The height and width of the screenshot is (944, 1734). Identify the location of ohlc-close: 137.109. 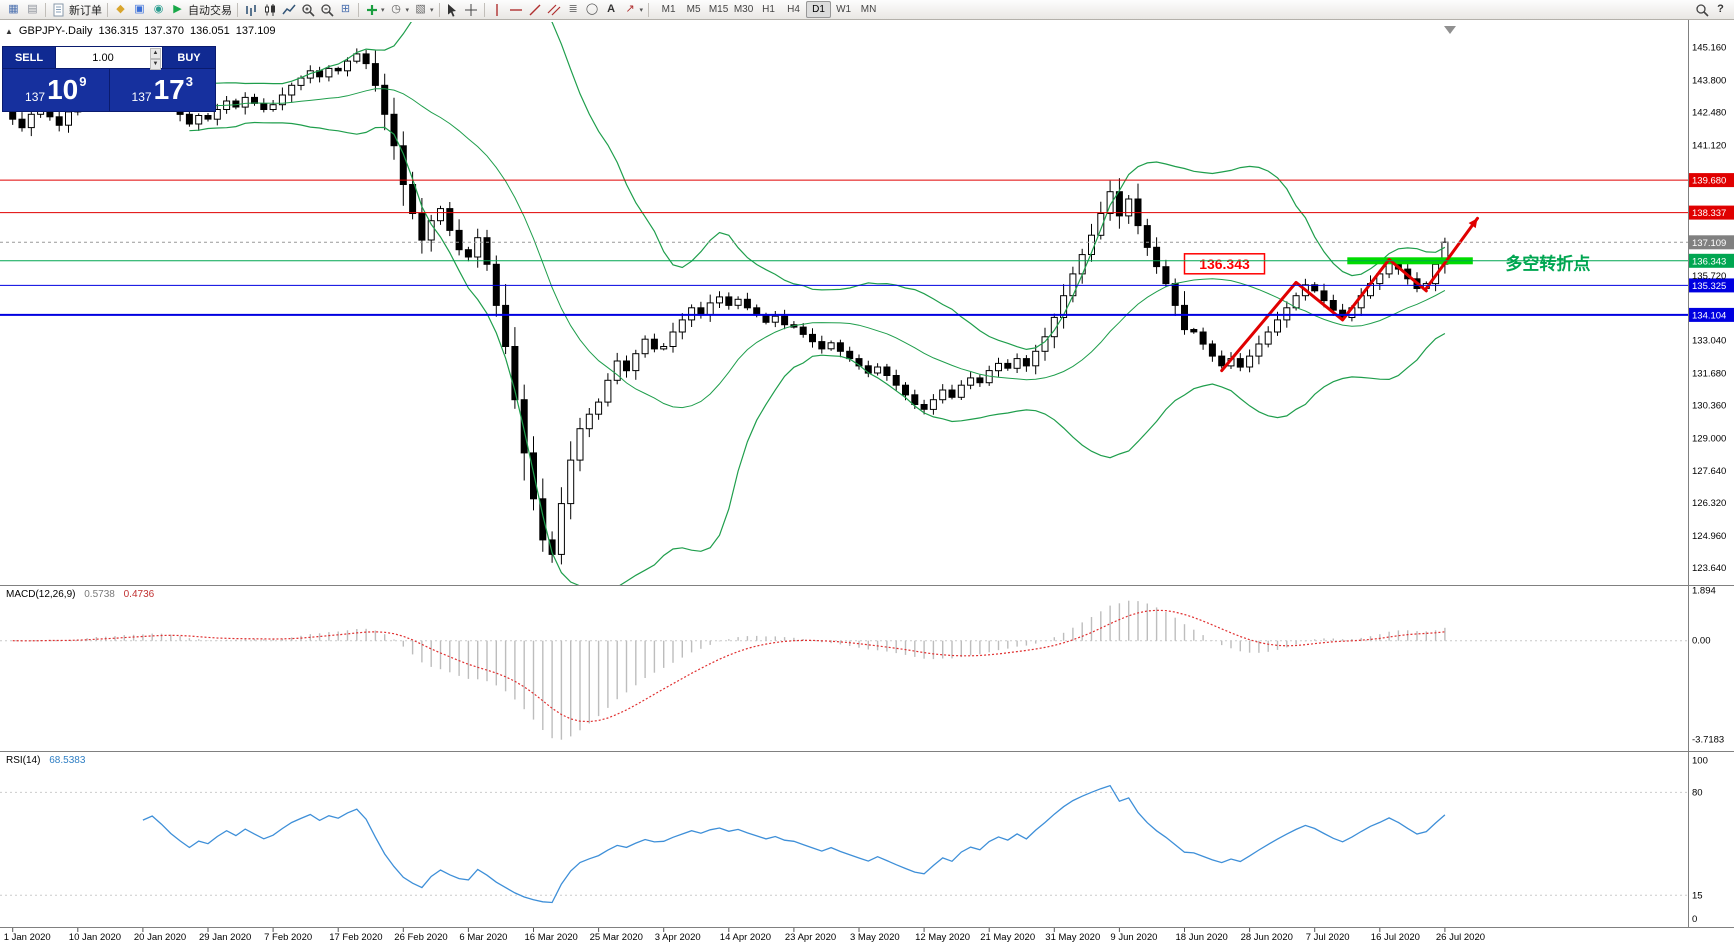
(255, 31).